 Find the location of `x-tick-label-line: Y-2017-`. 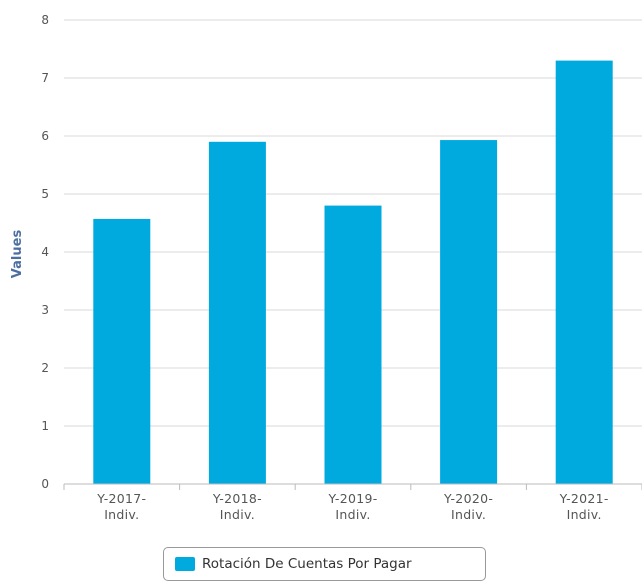

x-tick-label-line: Y-2017- is located at coordinates (121, 498).